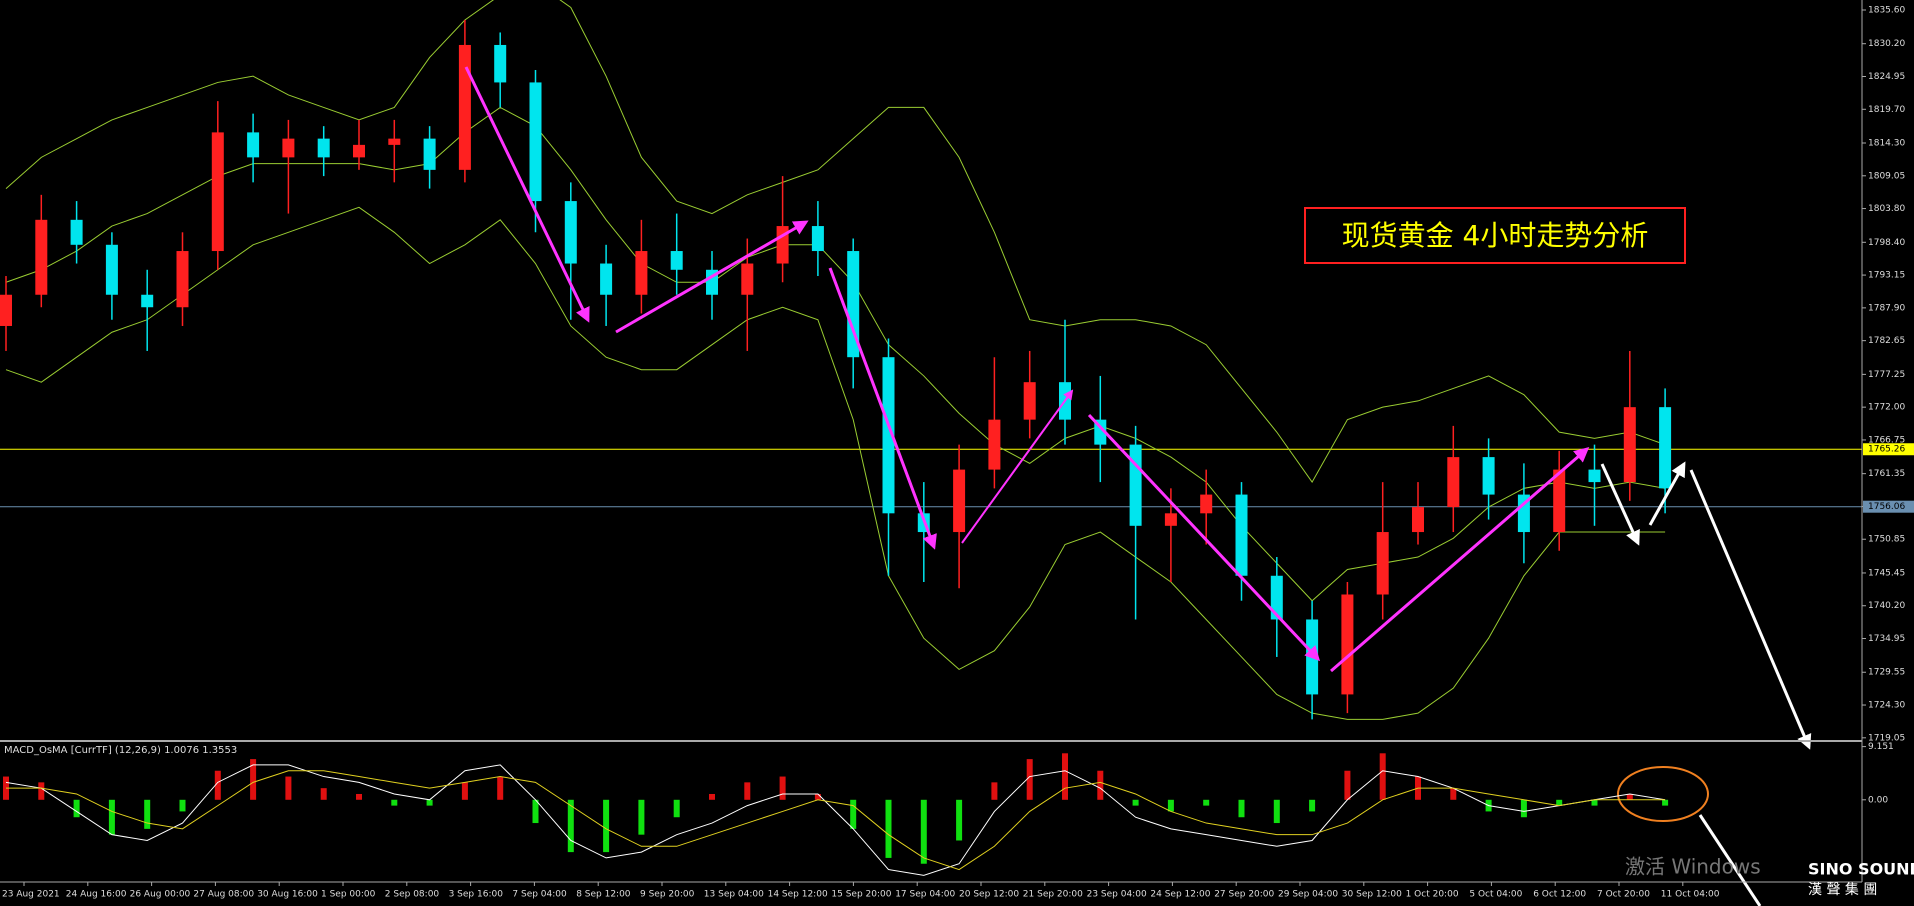 Image resolution: width=1914 pixels, height=906 pixels. I want to click on y-tick-label: 1772.00, so click(1886, 408).